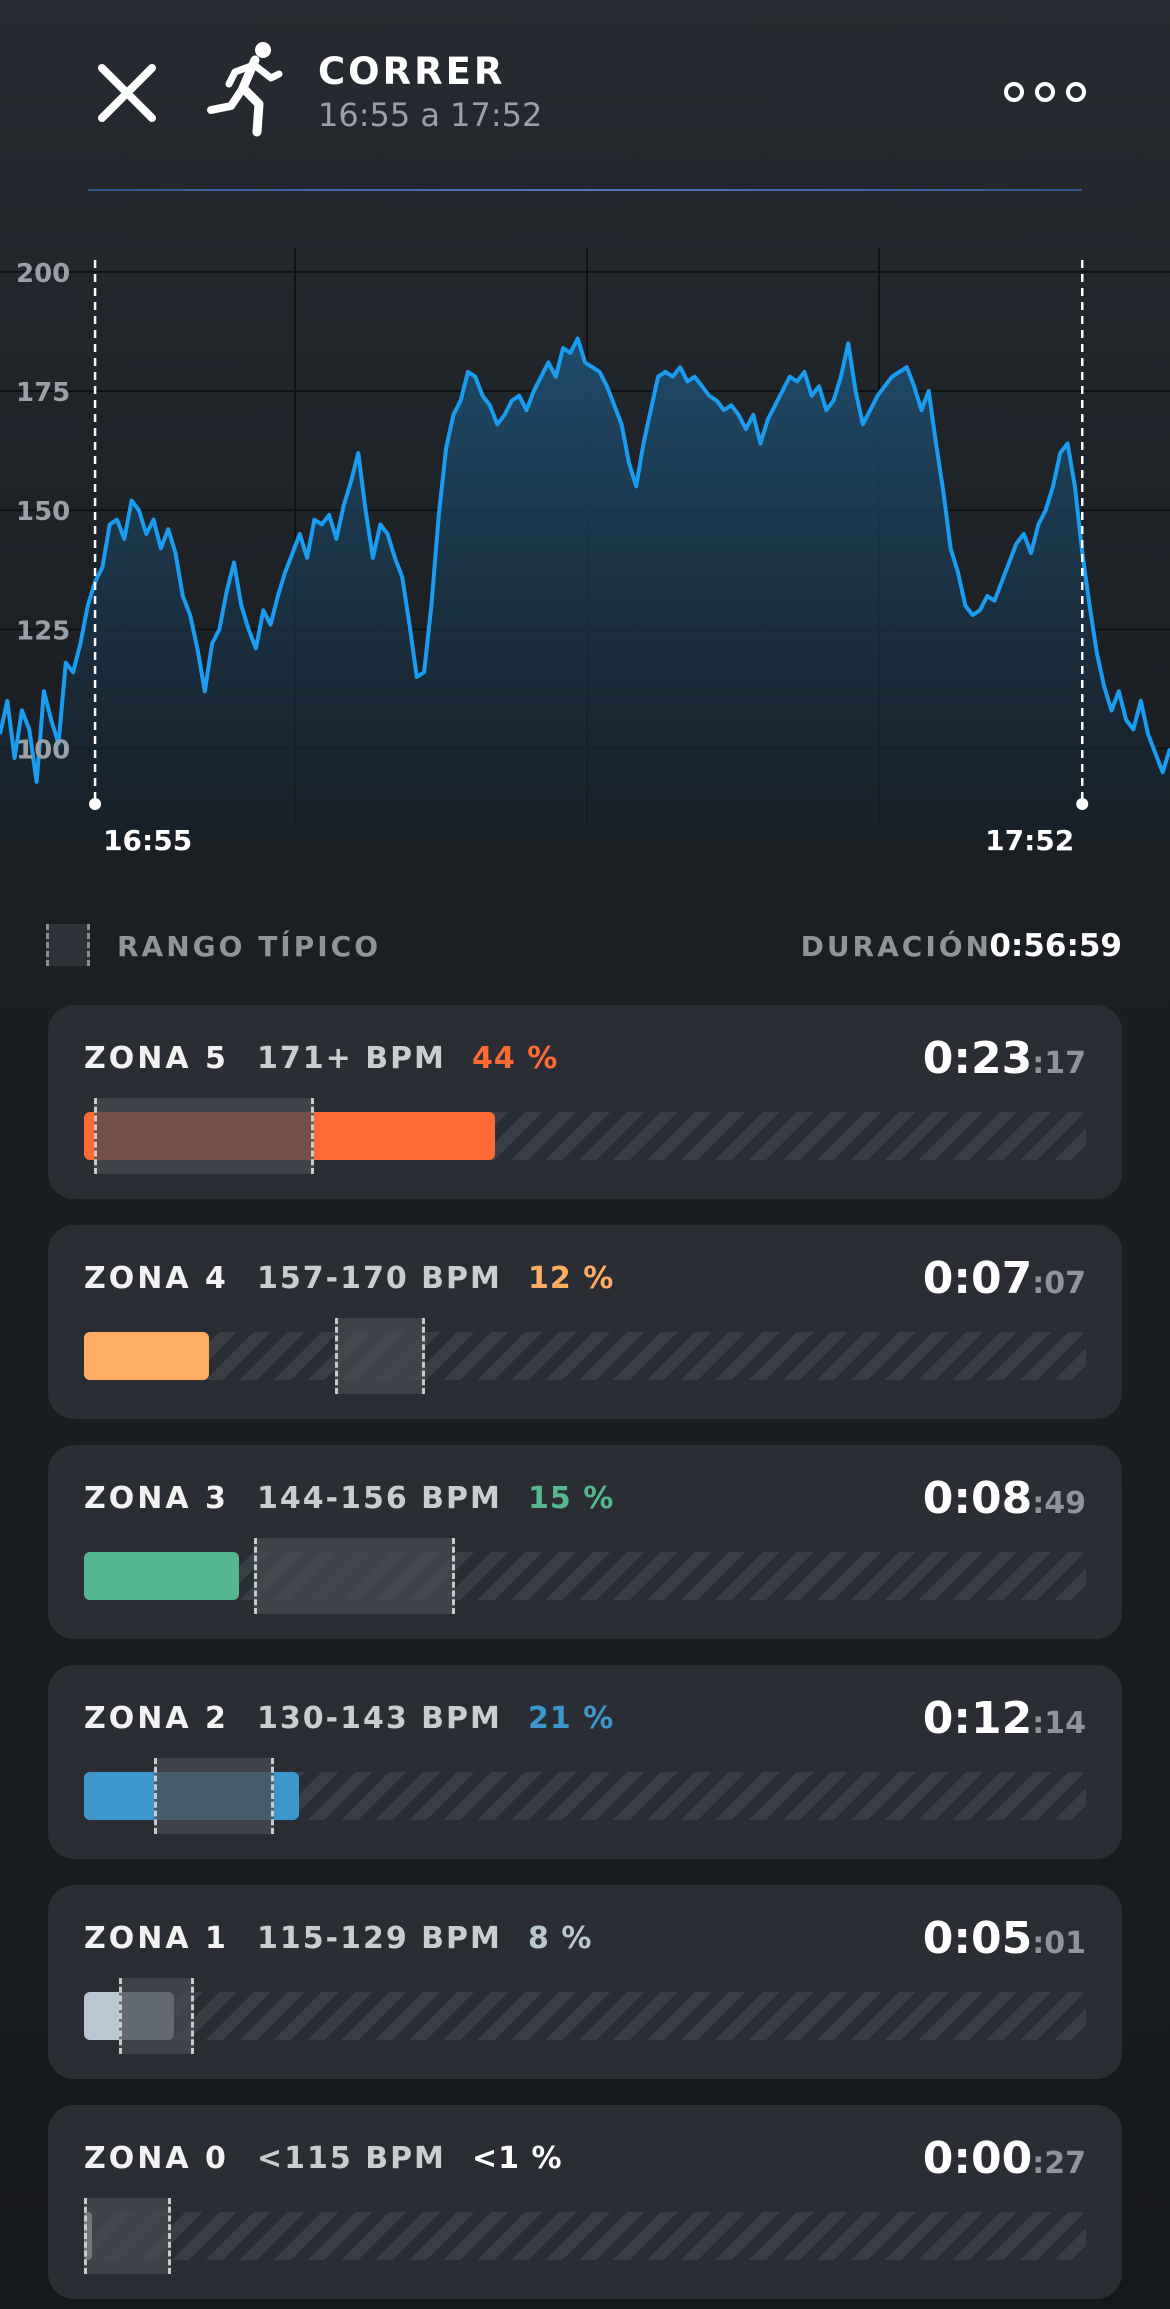  I want to click on zone-time: 0:07:07, so click(1004, 1278).